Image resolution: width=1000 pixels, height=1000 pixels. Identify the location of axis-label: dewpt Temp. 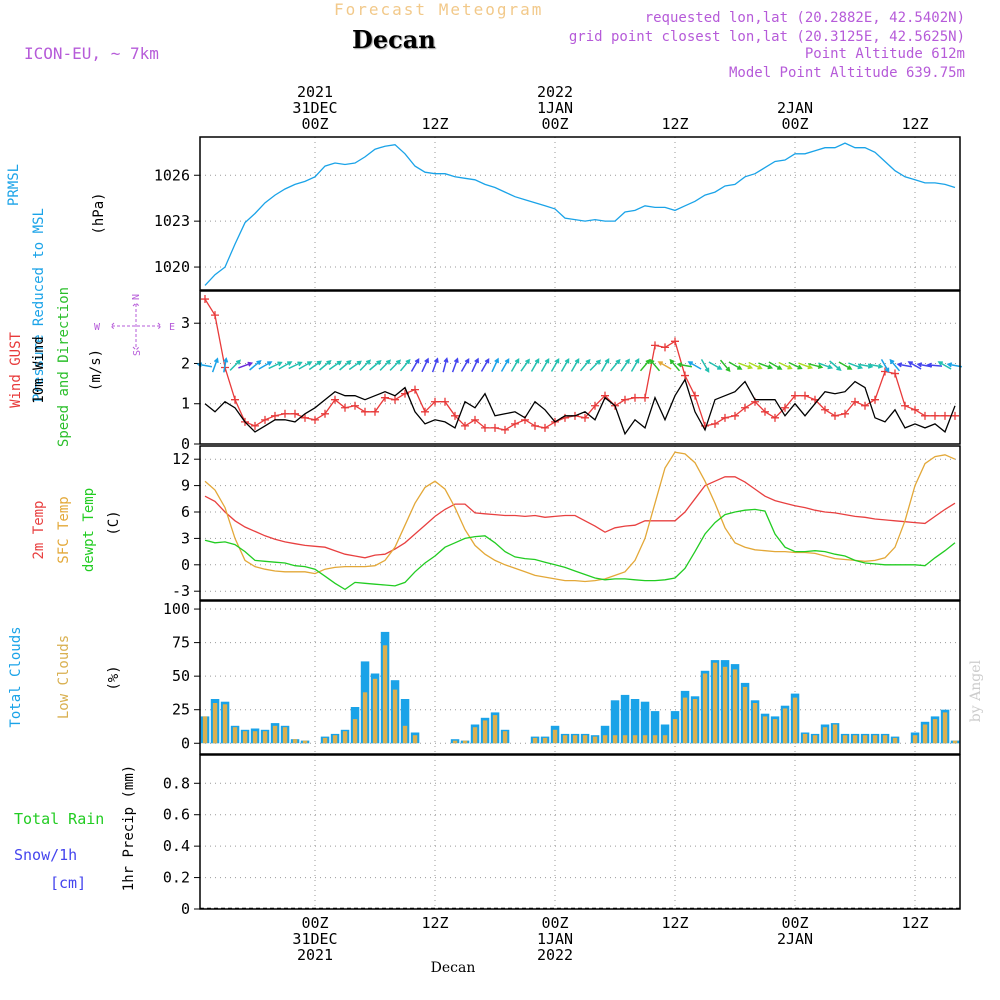
(89, 530).